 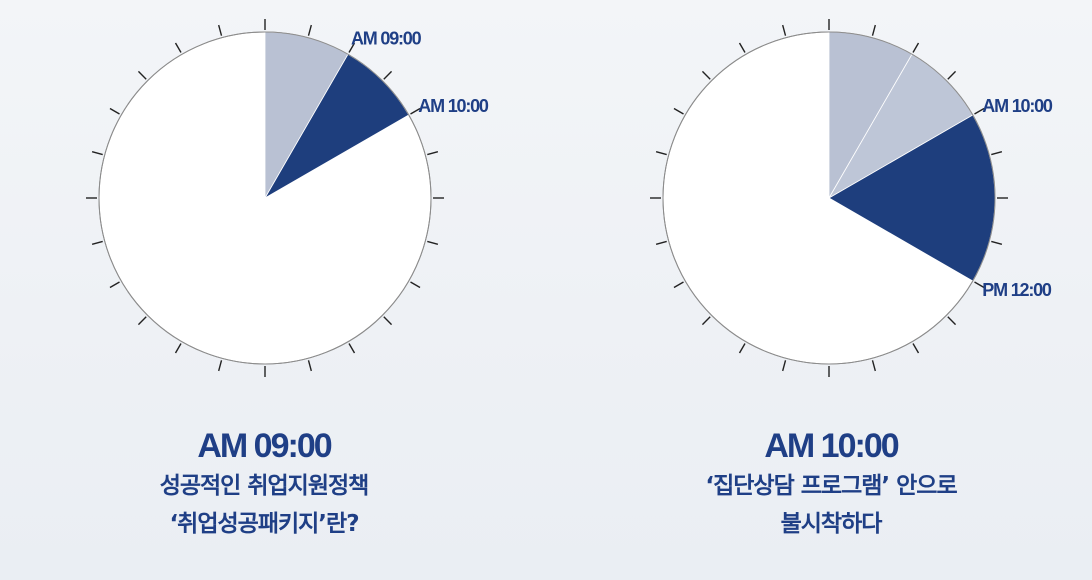 I want to click on panel-left-time-title: AM 09:00, so click(x=264, y=446).